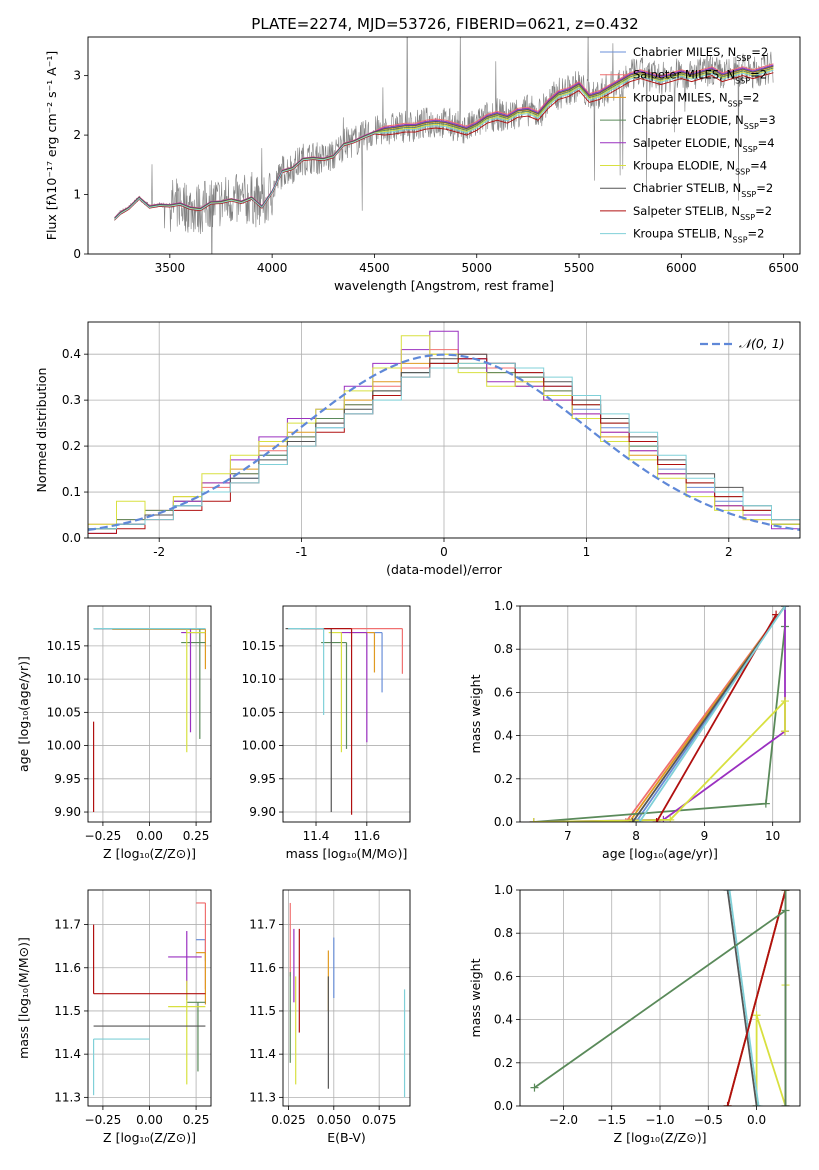  Describe the element at coordinates (366, 836) in the screenshot. I see `x-tick-label: 11.6` at that location.